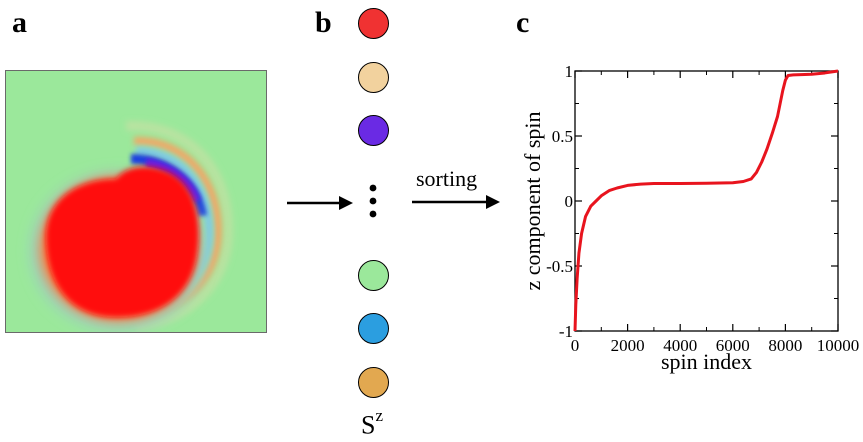 This screenshot has width=863, height=442. I want to click on x-tick-label: 10000, so click(838, 345).